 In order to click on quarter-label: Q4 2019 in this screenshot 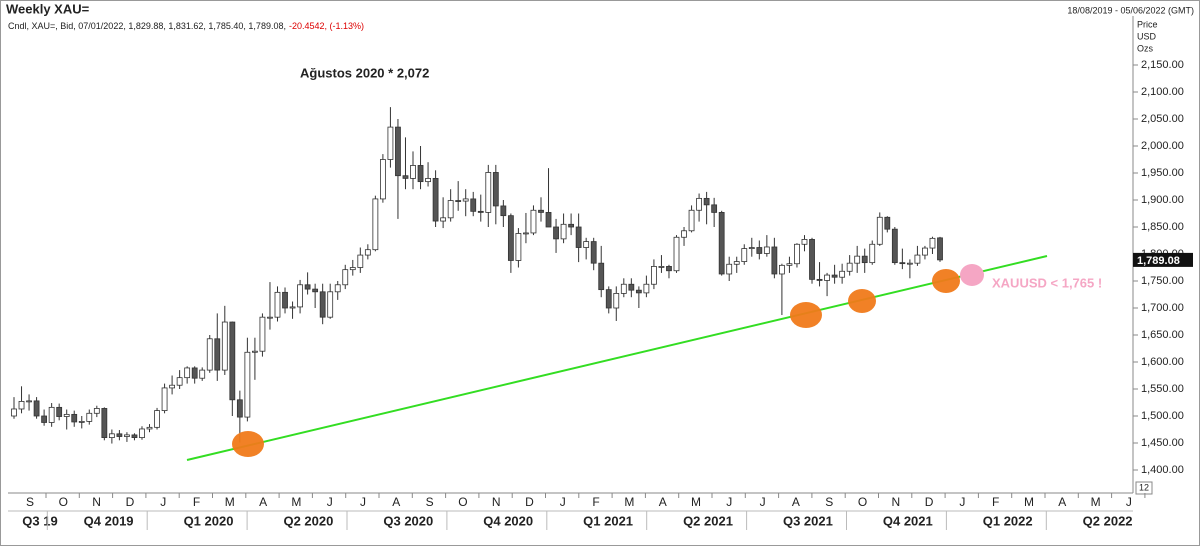, I will do `click(109, 520)`.